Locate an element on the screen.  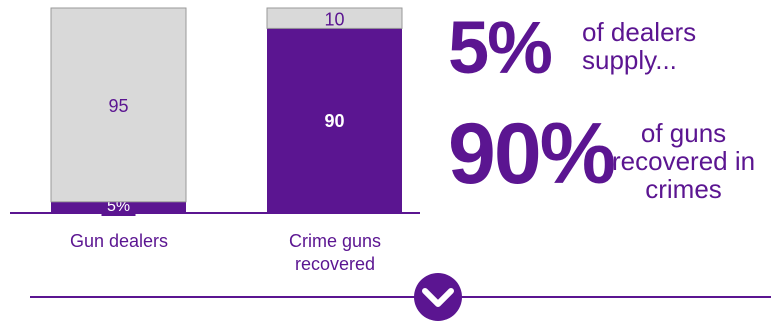
bar-value-label-1-1: 10 is located at coordinates (334, 19).